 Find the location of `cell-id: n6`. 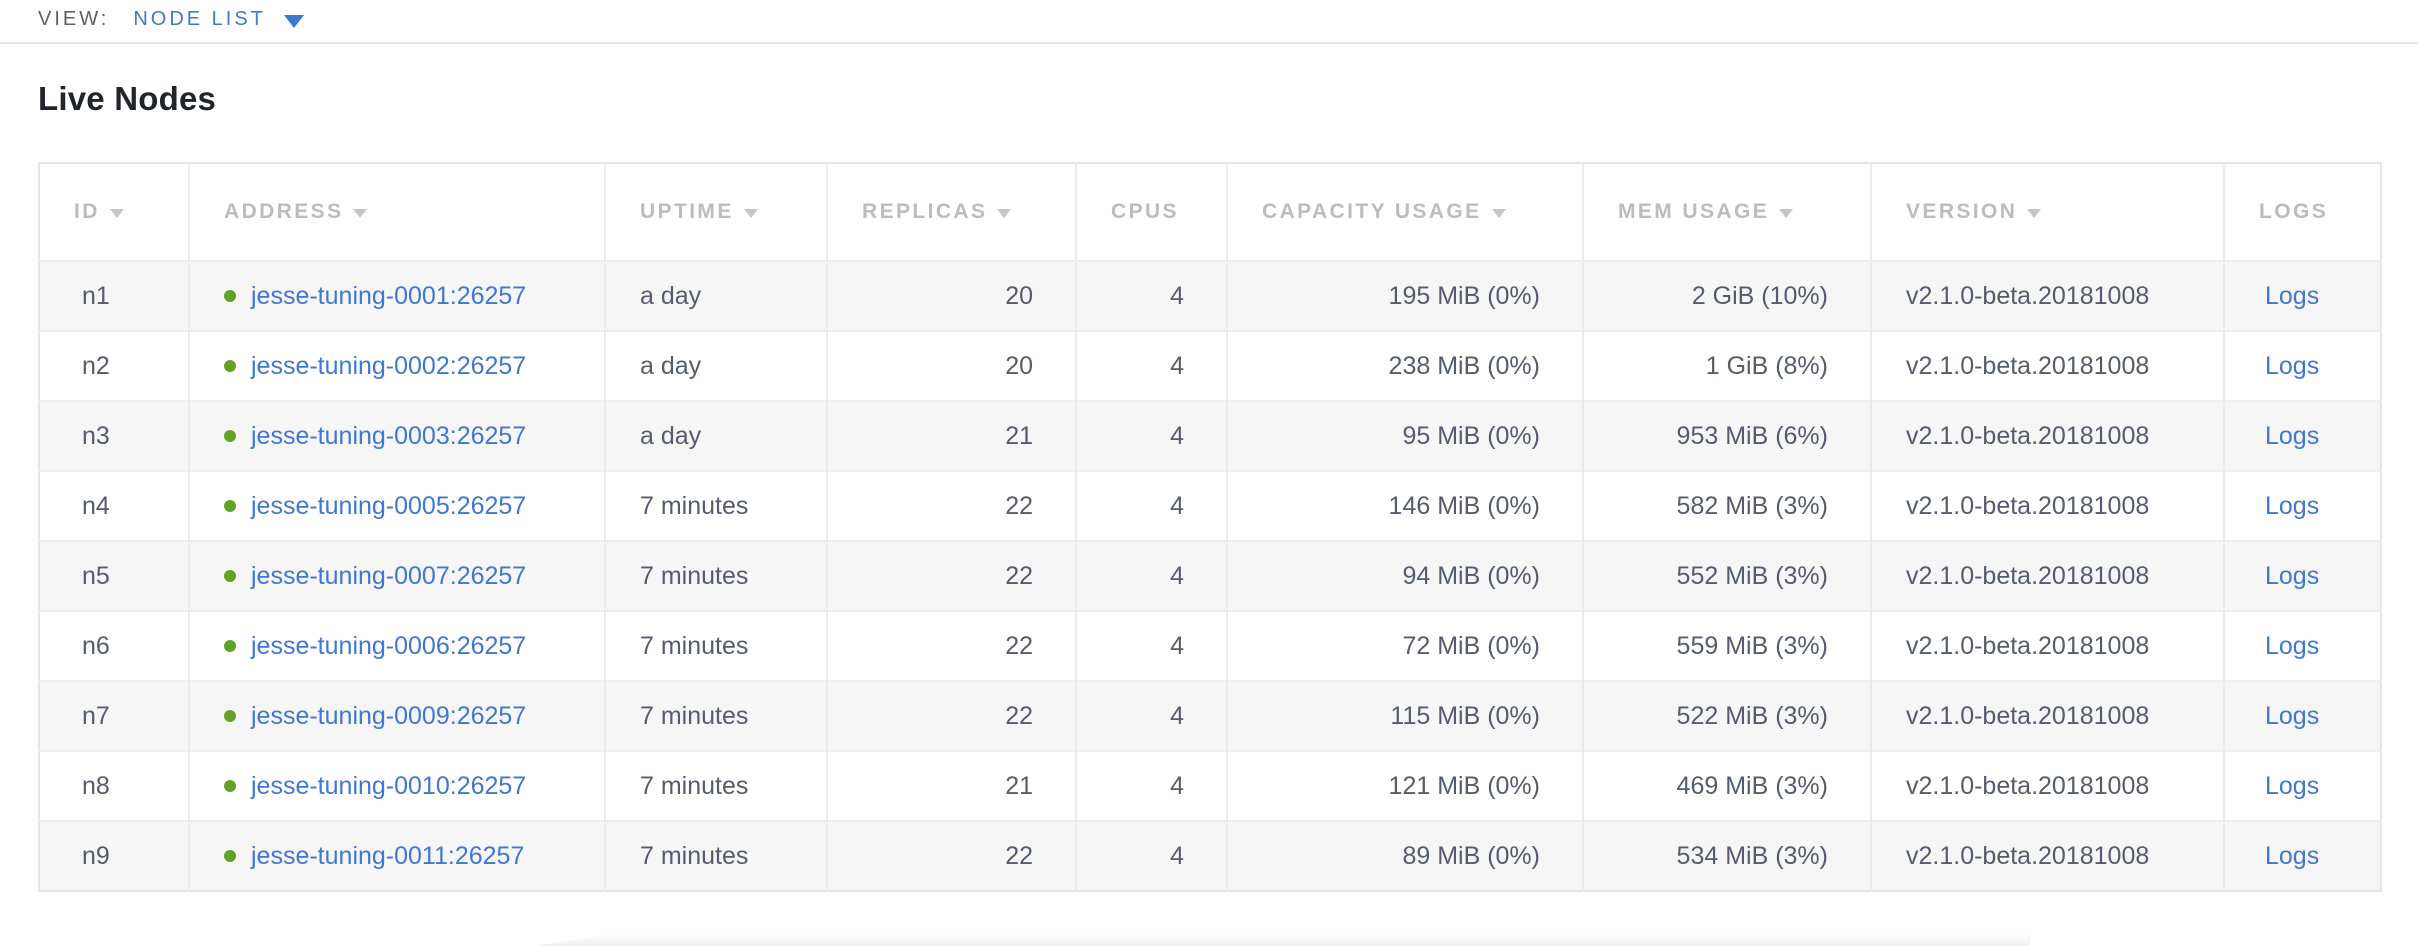

cell-id: n6 is located at coordinates (114, 645).